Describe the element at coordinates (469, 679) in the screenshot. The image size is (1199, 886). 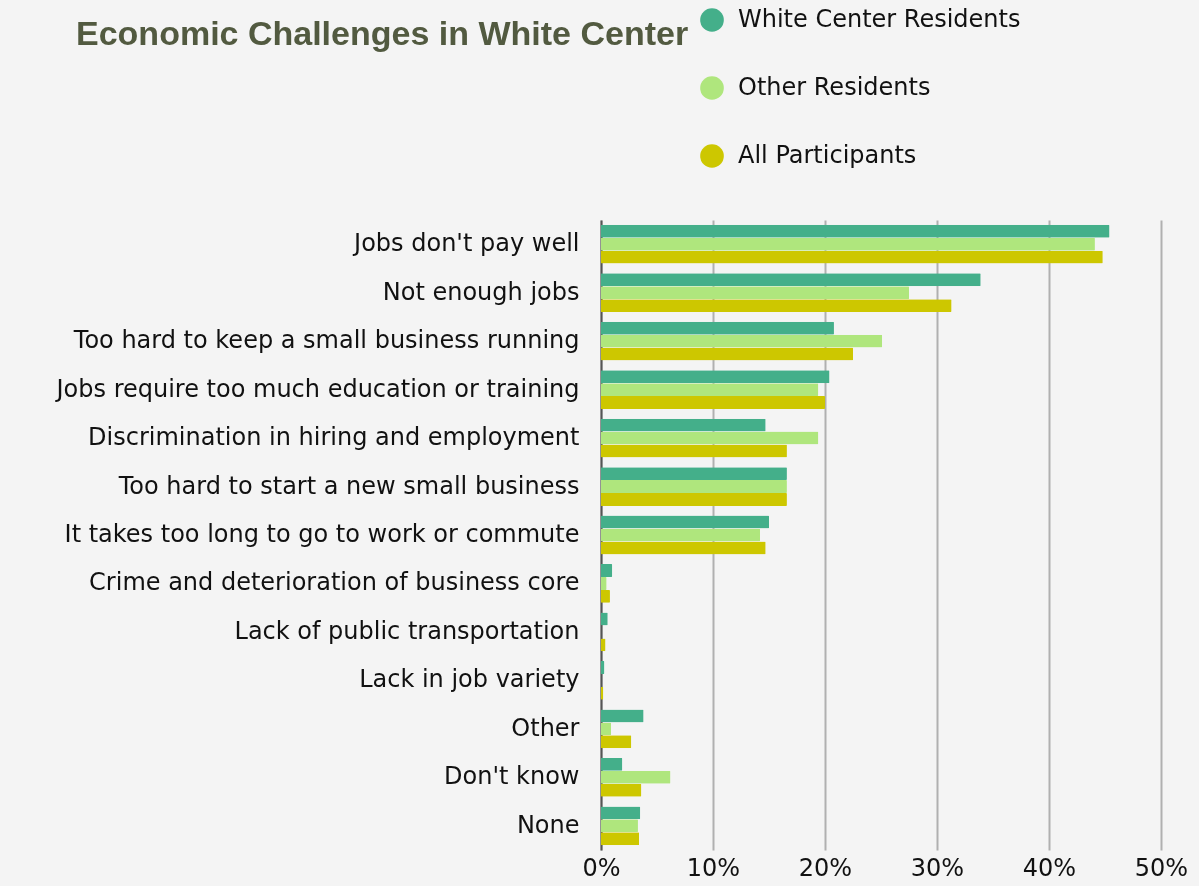
I see `y-tick-label: Lack in job variety` at that location.